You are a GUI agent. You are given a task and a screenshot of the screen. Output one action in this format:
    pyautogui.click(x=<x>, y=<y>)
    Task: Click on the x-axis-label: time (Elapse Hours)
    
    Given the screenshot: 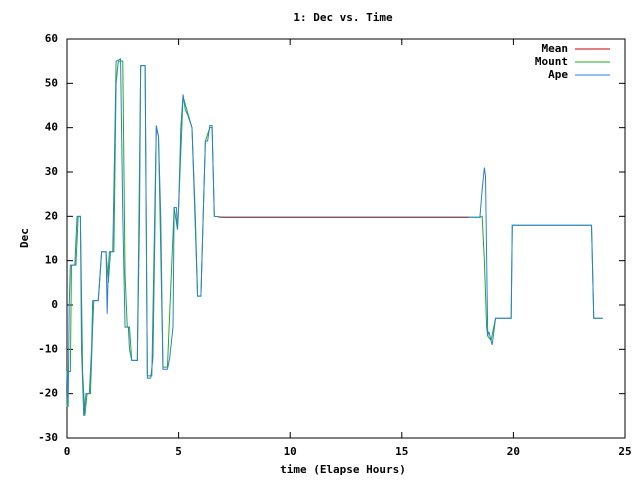 What is the action you would take?
    pyautogui.click(x=343, y=469)
    